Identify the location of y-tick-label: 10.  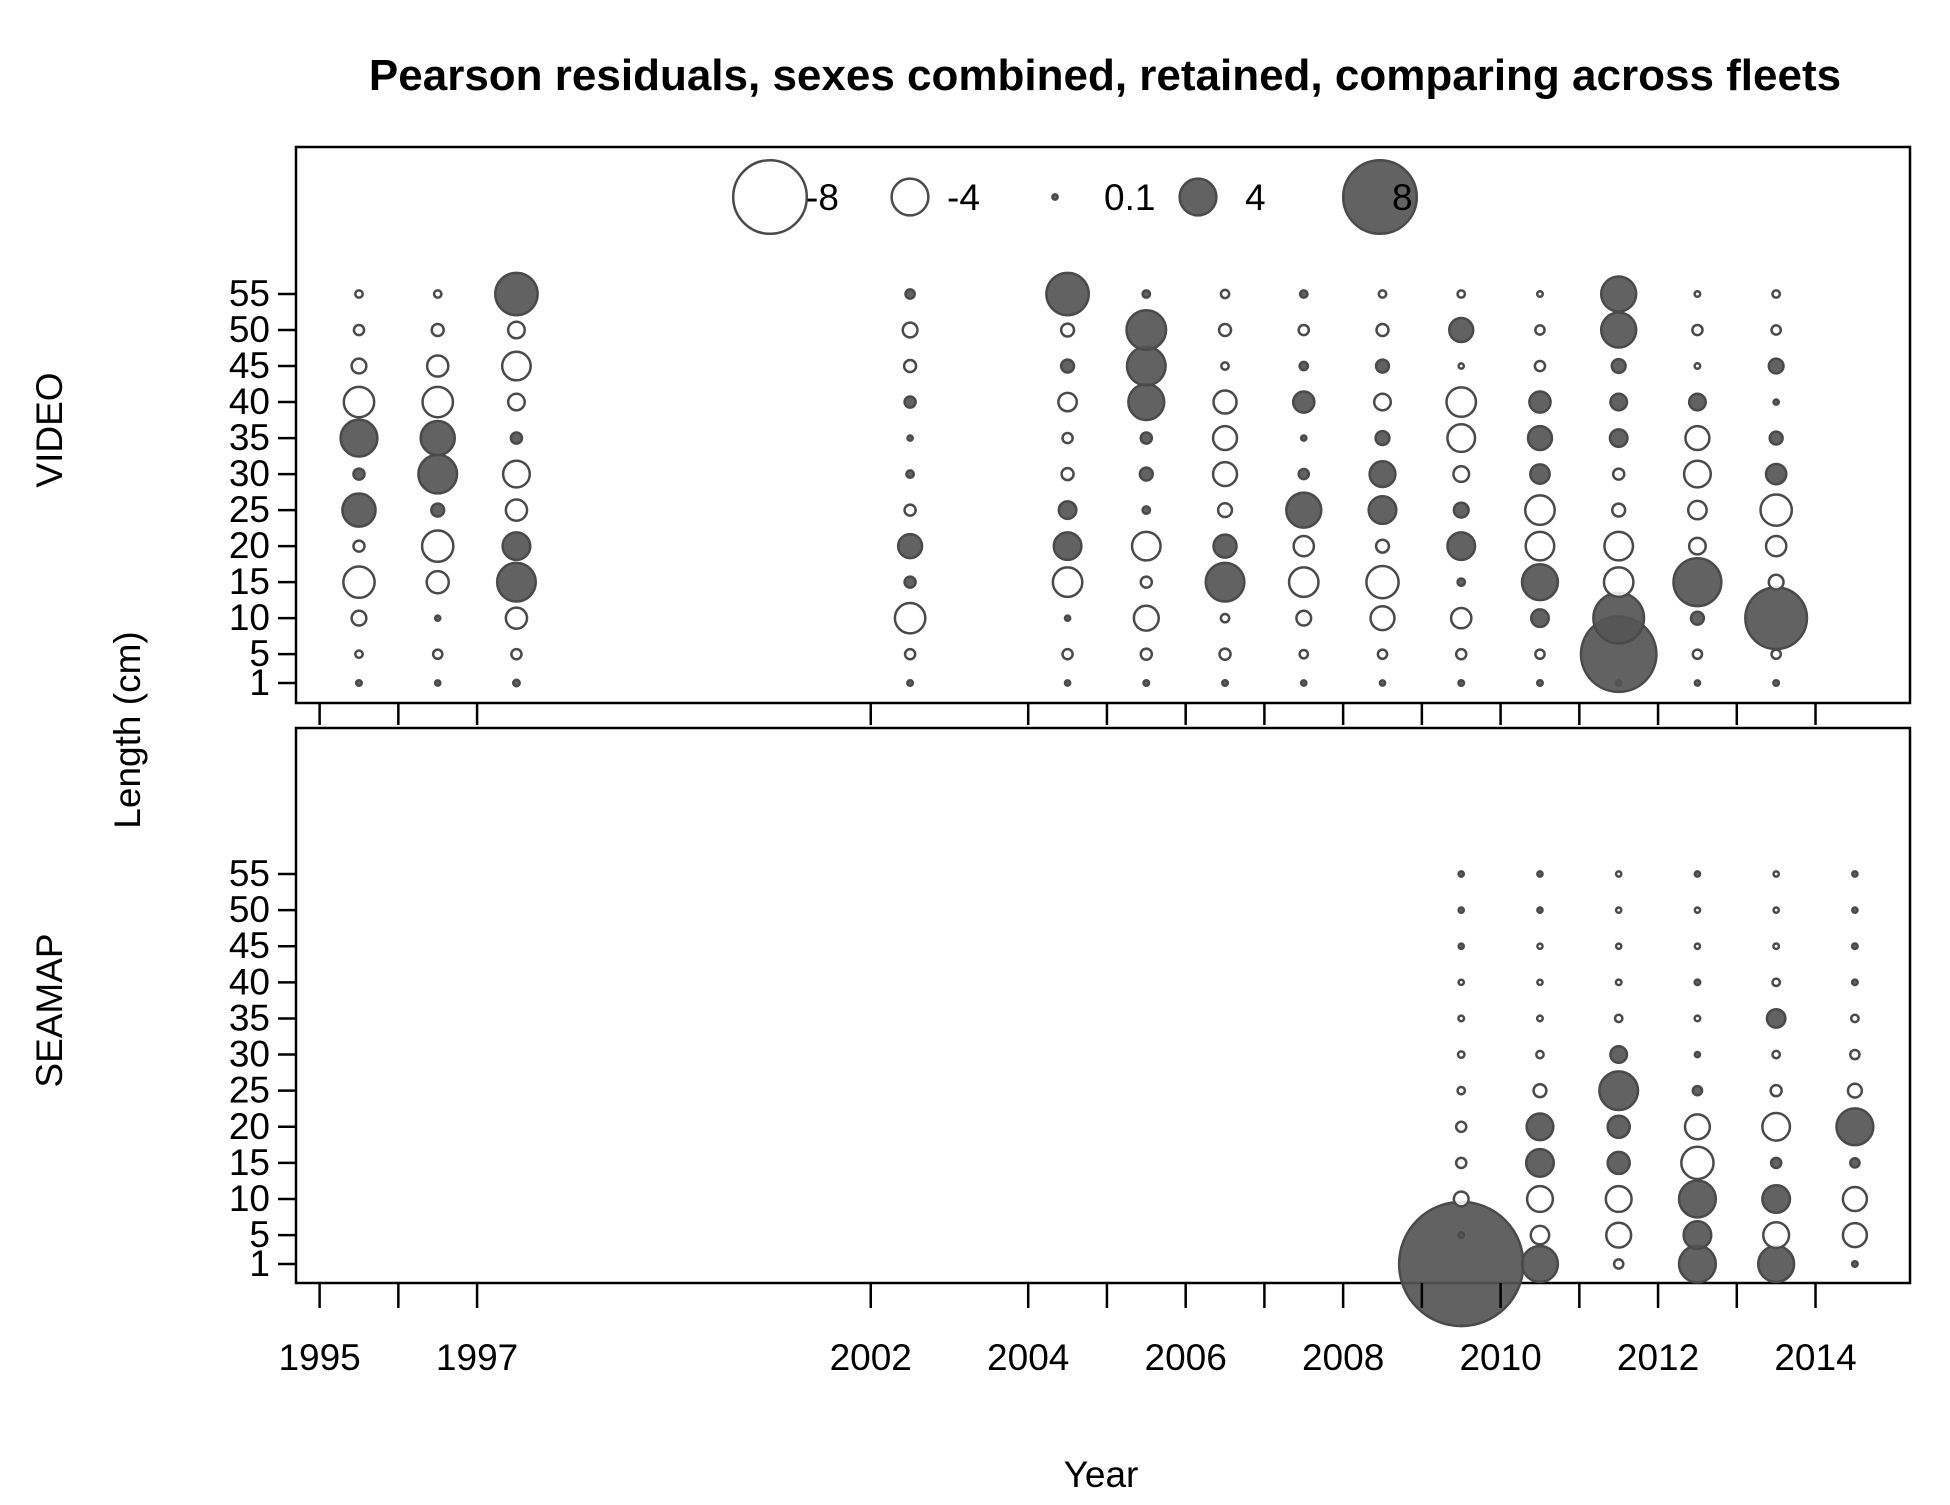
(249, 1198).